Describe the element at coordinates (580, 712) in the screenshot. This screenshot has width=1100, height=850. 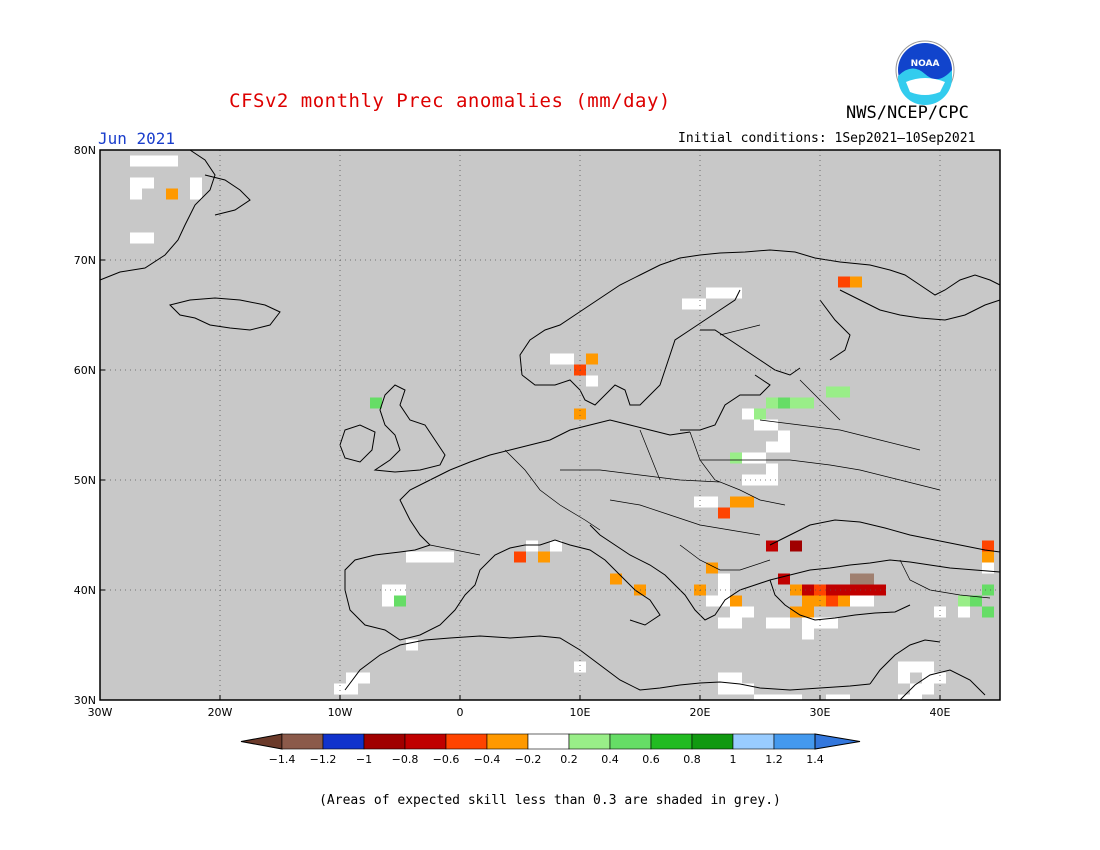
I see `lon-tick-label: 10E` at that location.